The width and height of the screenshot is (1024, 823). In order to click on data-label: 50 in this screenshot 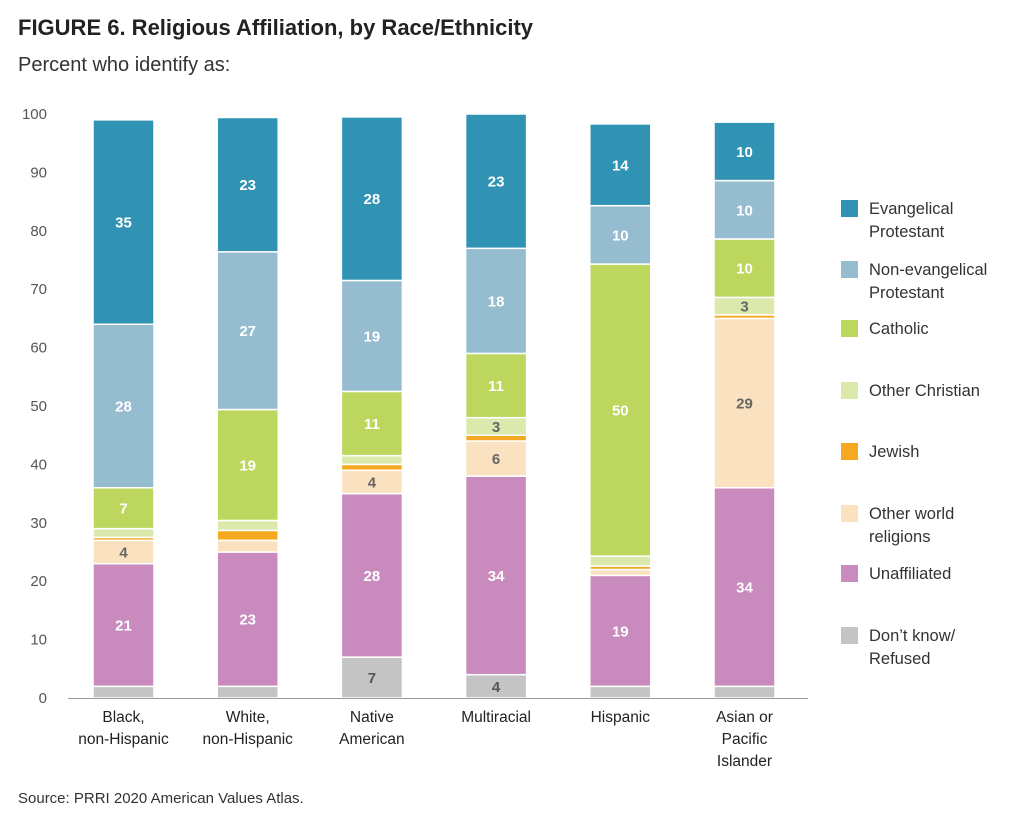, I will do `click(620, 411)`.